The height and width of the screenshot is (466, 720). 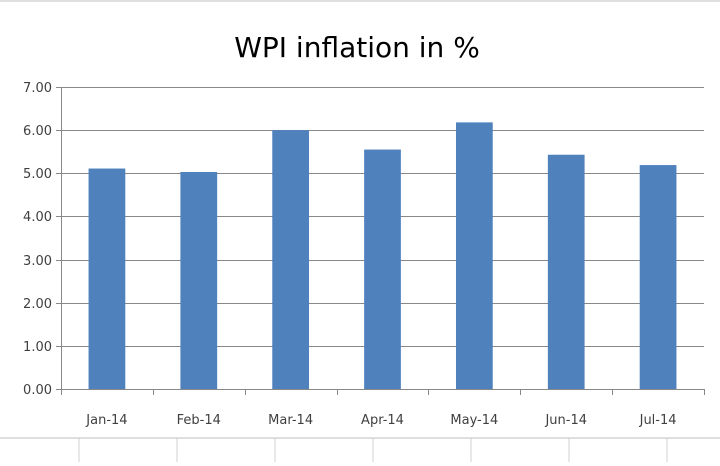 I want to click on x-tick-label: May-14, so click(x=474, y=420).